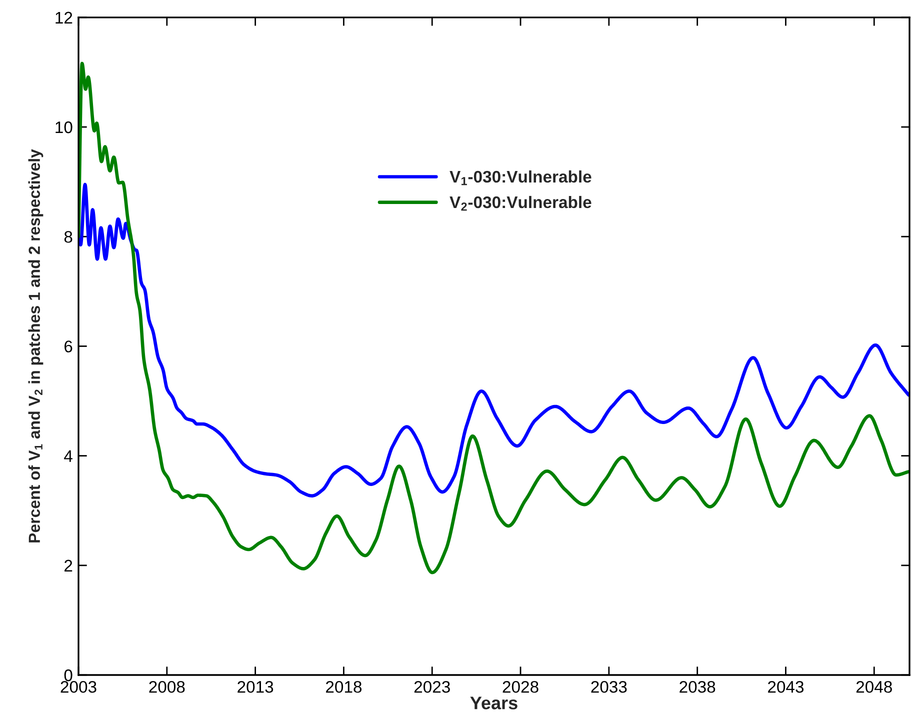  What do you see at coordinates (874, 686) in the screenshot?
I see `x-tick-label: 2048` at bounding box center [874, 686].